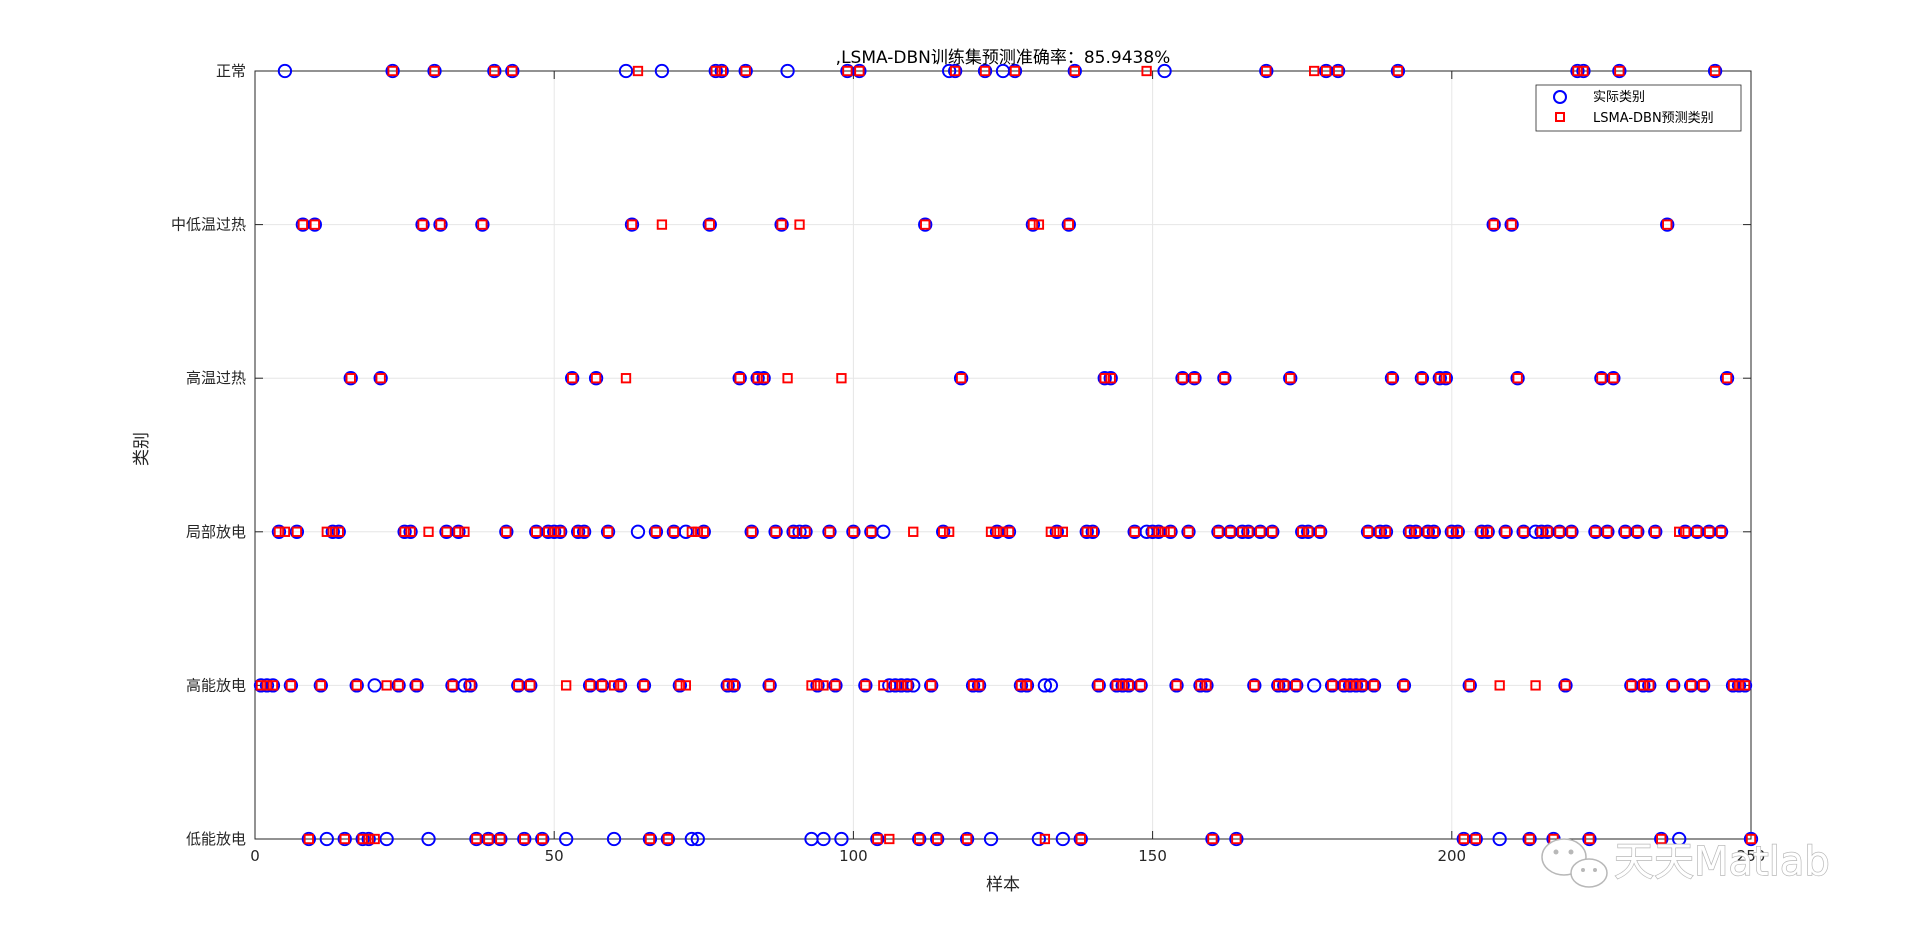  I want to click on y-tick-label: 高温过热, so click(216, 378).